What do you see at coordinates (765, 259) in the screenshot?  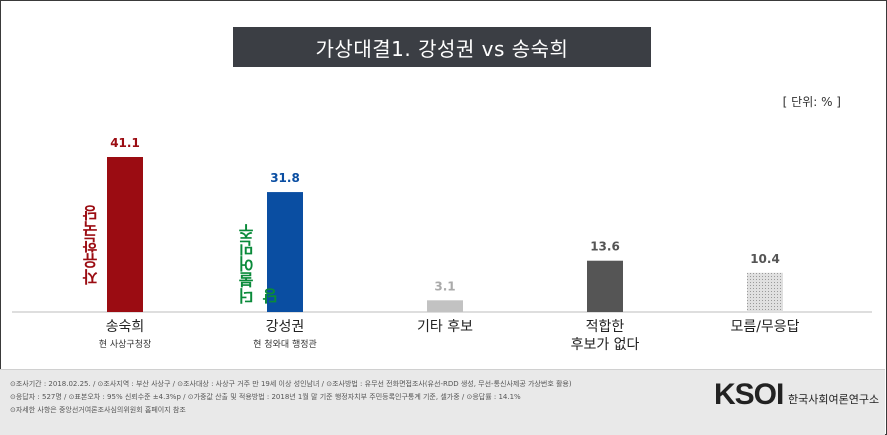 I see `value-label-5: 10.4` at bounding box center [765, 259].